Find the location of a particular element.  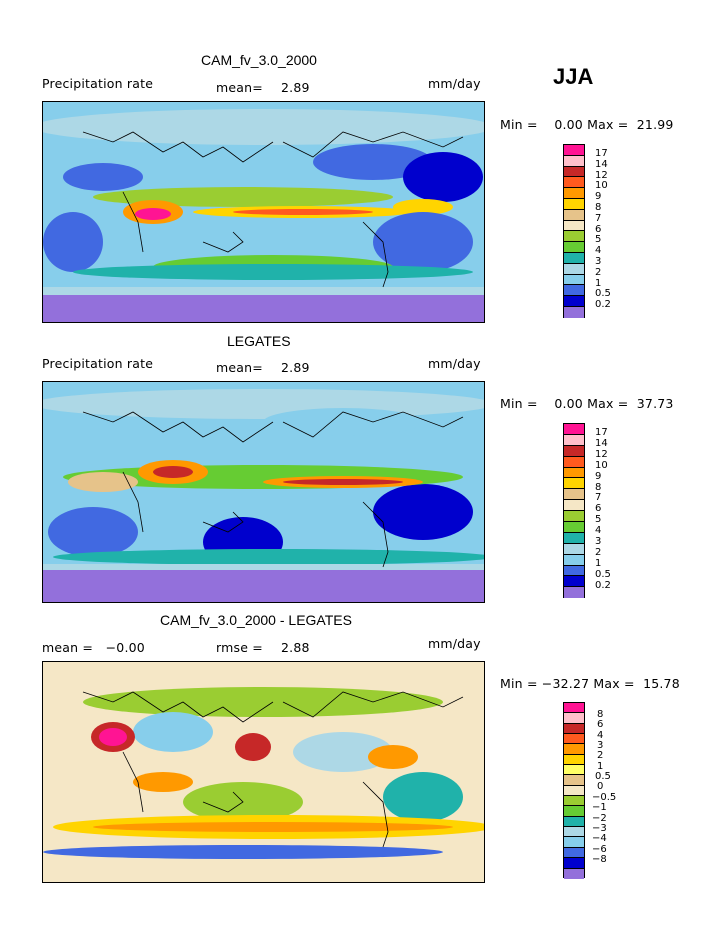

panel-3-field is located at coordinates (263, 772).